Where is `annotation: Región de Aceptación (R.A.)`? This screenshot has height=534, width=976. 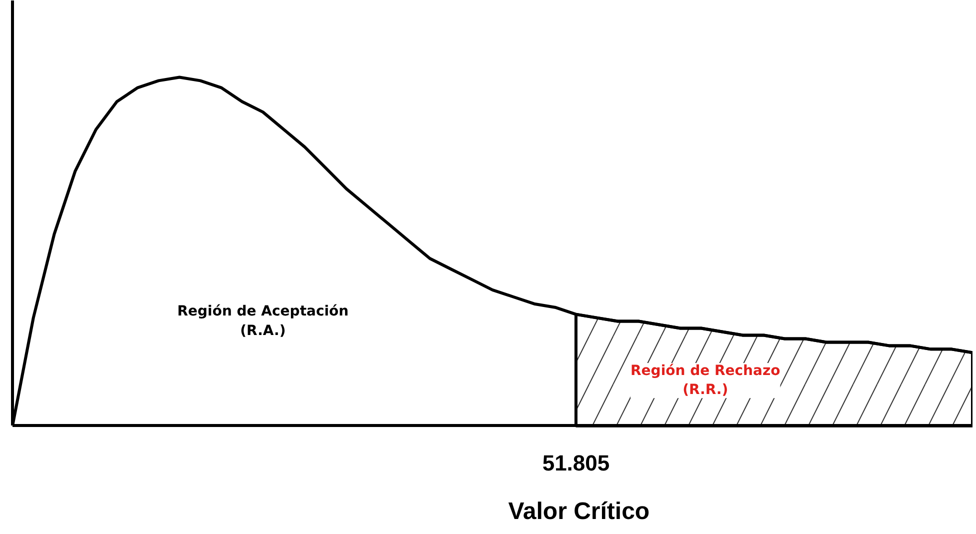
annotation: Región de Aceptación (R.A.) is located at coordinates (263, 321).